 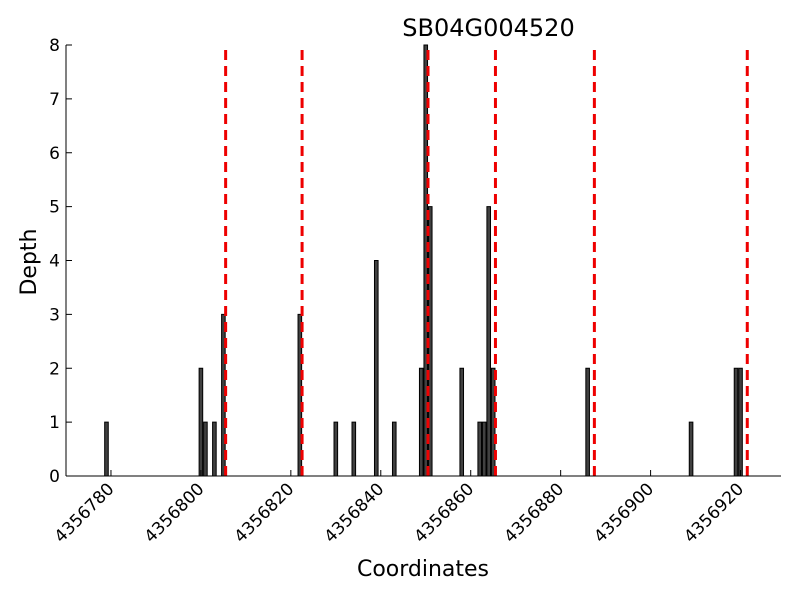 What do you see at coordinates (535, 513) in the screenshot?
I see `x-tick-label: 4356880` at bounding box center [535, 513].